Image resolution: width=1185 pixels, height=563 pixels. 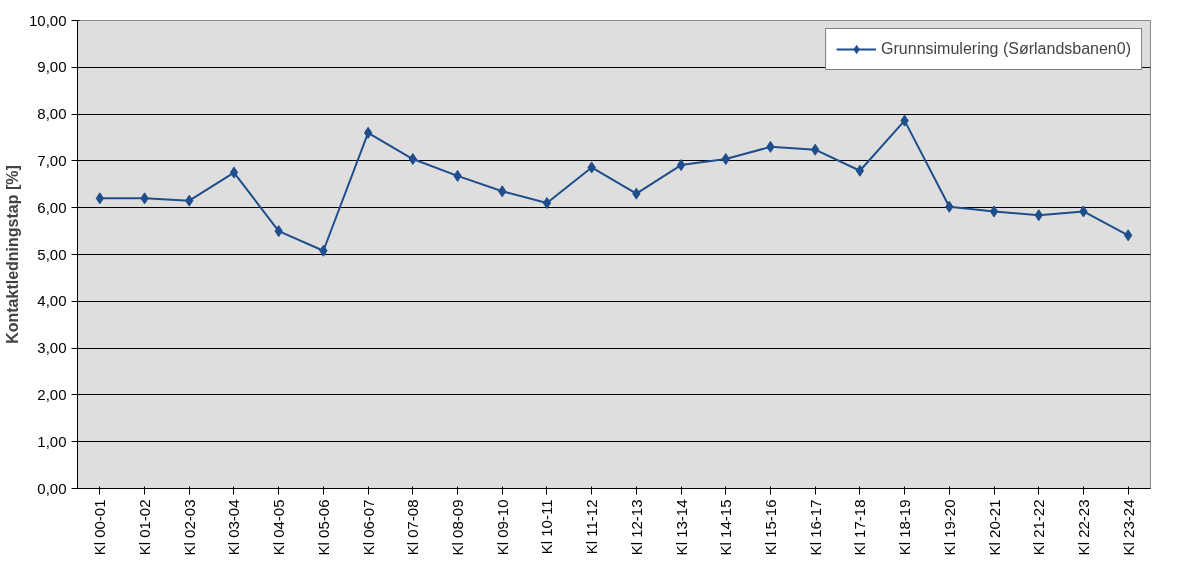 I want to click on x-tick-label: Kl 00-01, so click(x=100, y=527).